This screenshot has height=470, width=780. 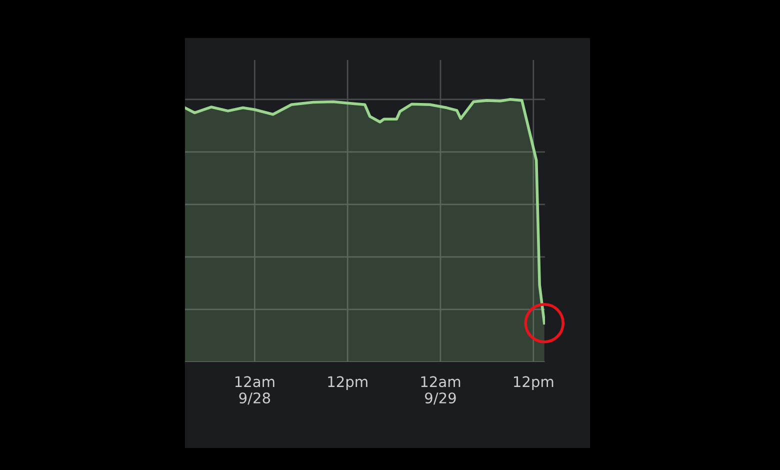 I want to click on x-tick-label: 12am 9/28, so click(x=254, y=390).